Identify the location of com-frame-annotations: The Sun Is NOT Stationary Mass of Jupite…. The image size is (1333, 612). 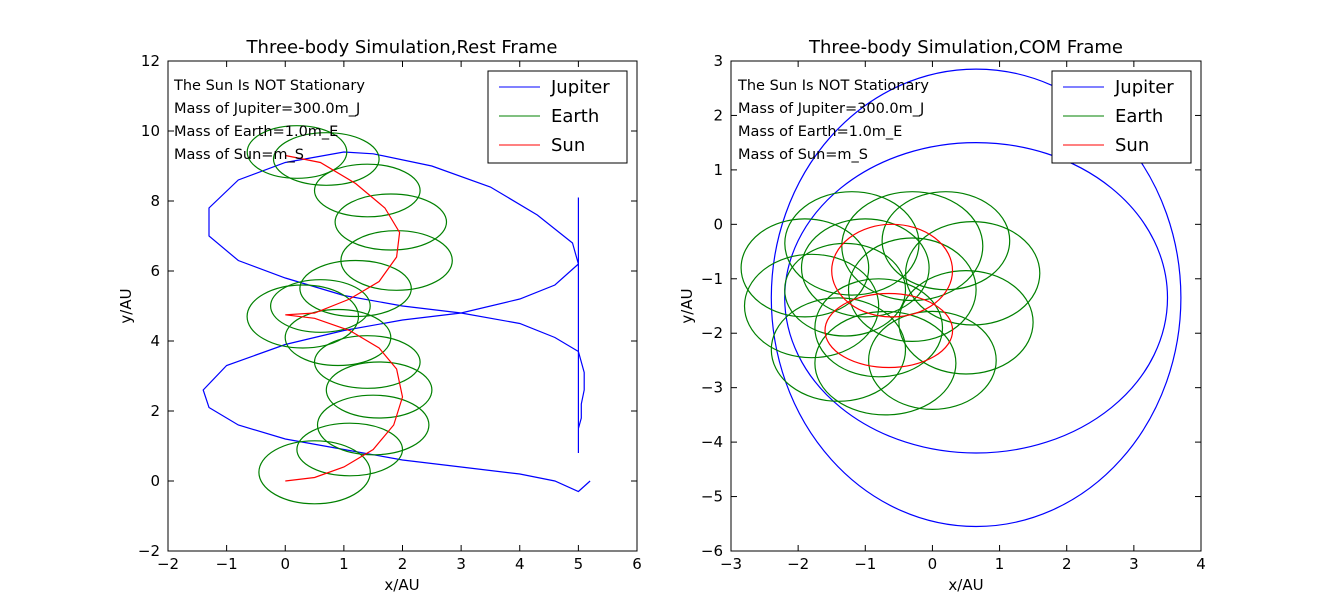
(833, 120).